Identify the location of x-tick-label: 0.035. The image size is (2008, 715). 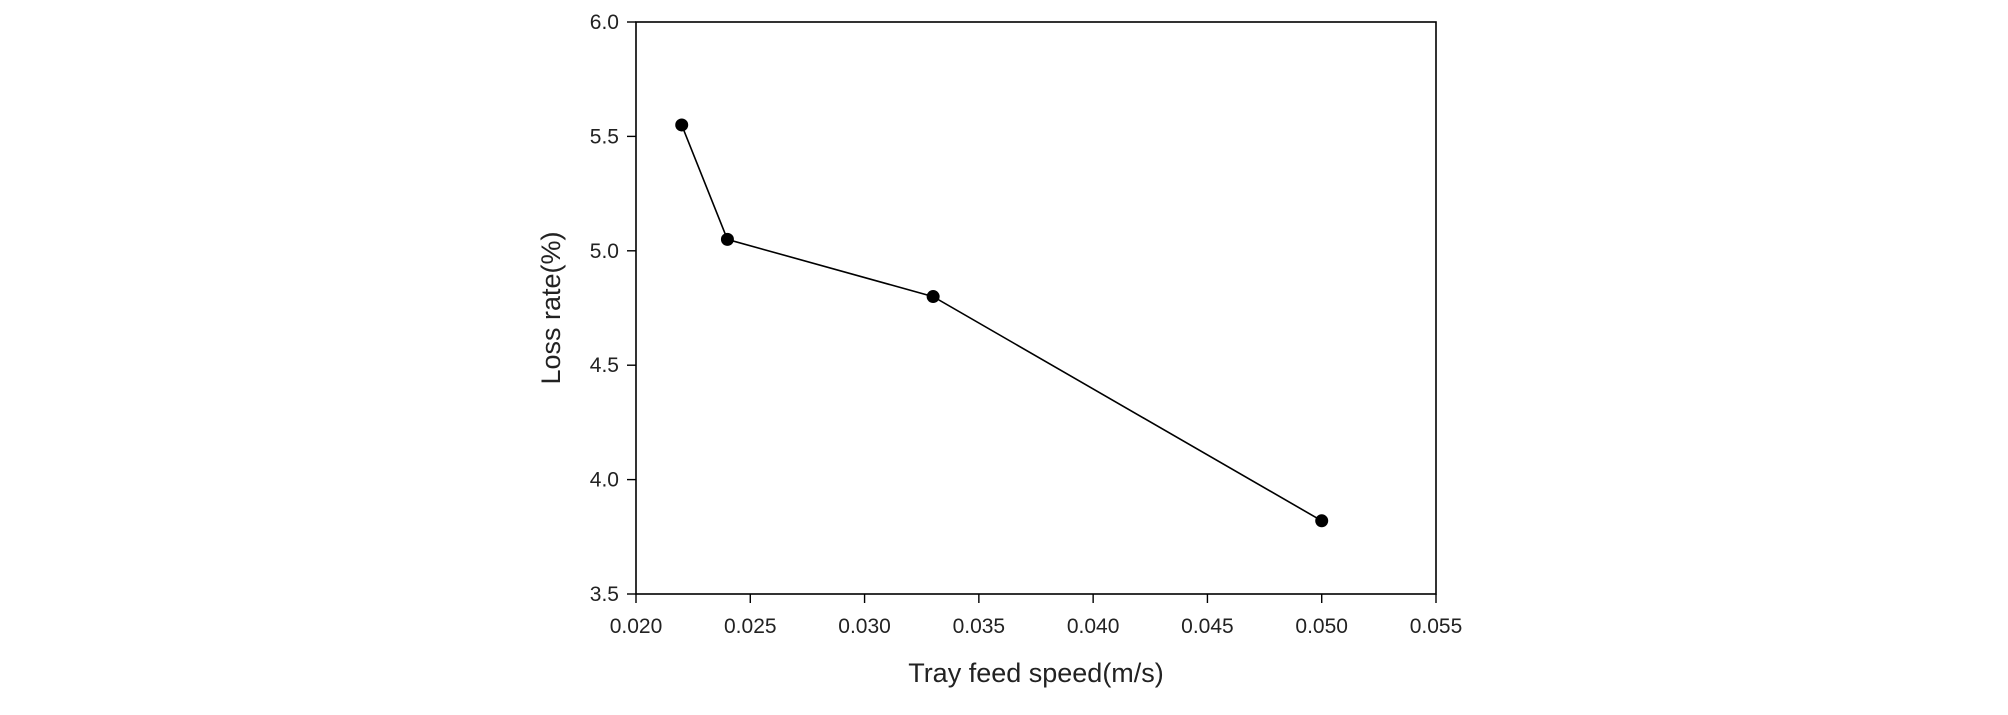
(979, 626).